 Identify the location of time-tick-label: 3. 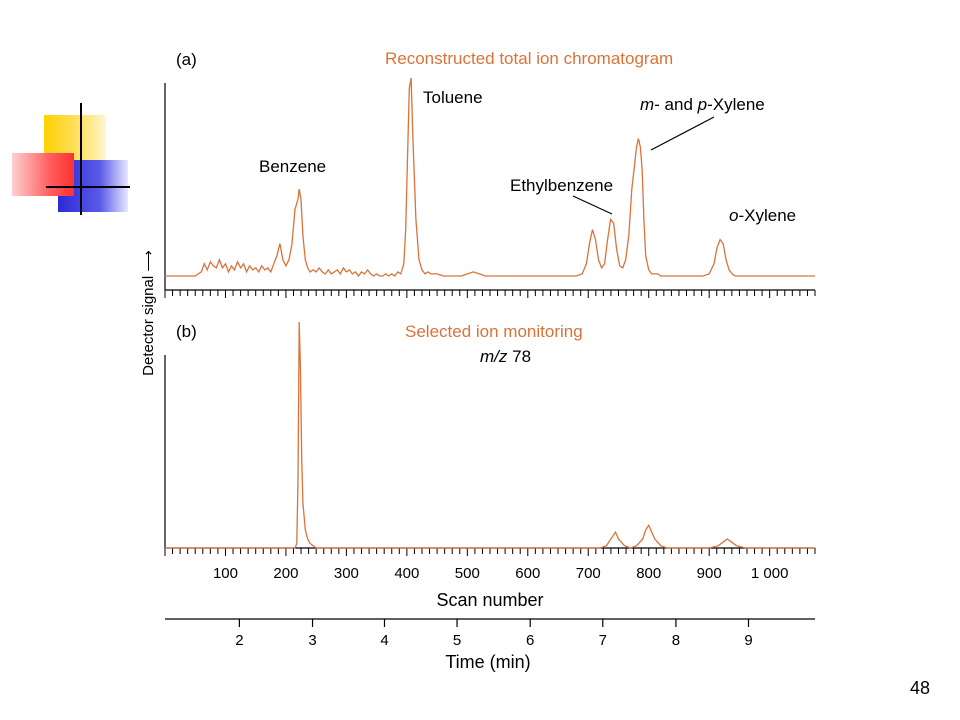
(312, 640).